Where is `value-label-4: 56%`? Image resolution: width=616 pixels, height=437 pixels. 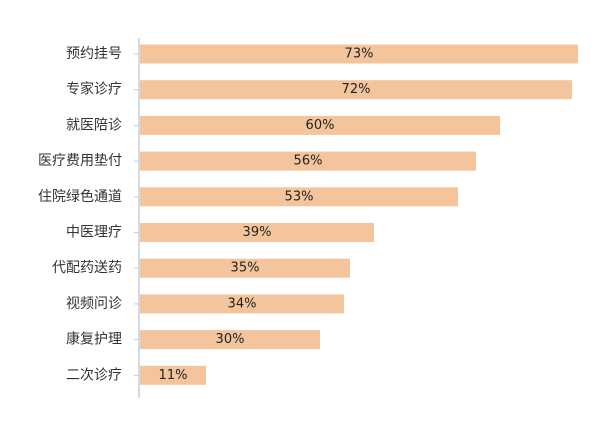
value-label-4: 56% is located at coordinates (308, 161).